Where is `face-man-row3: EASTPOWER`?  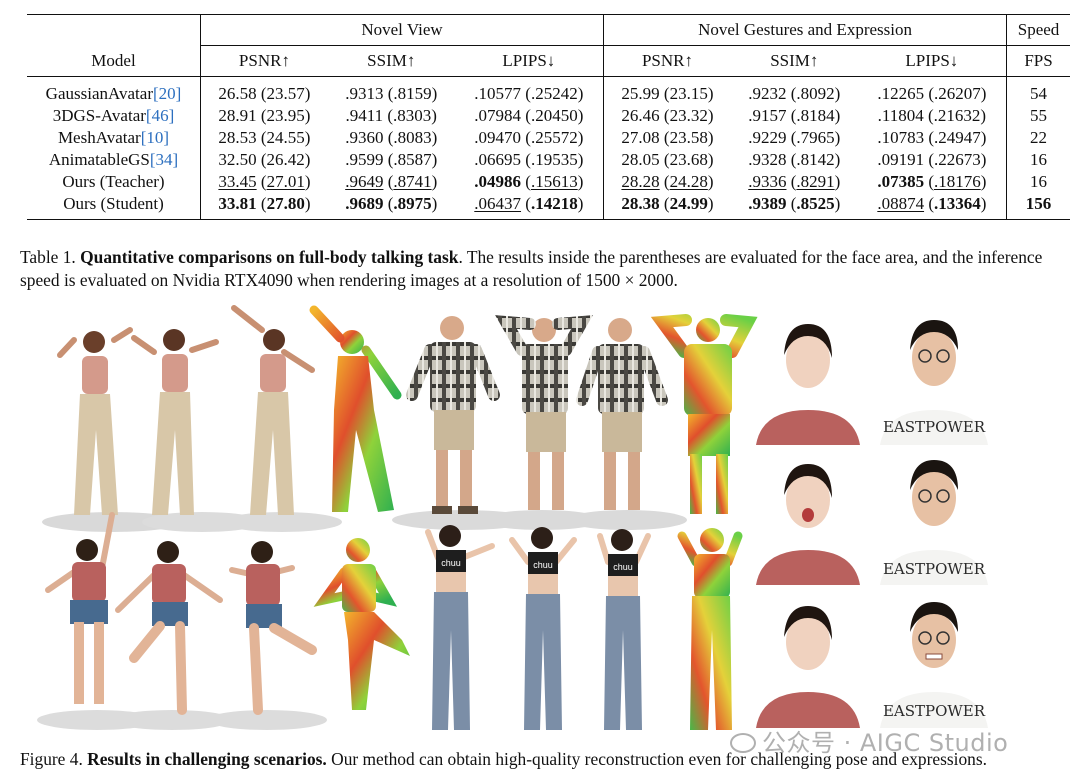
face-man-row3: EASTPOWER is located at coordinates (934, 665).